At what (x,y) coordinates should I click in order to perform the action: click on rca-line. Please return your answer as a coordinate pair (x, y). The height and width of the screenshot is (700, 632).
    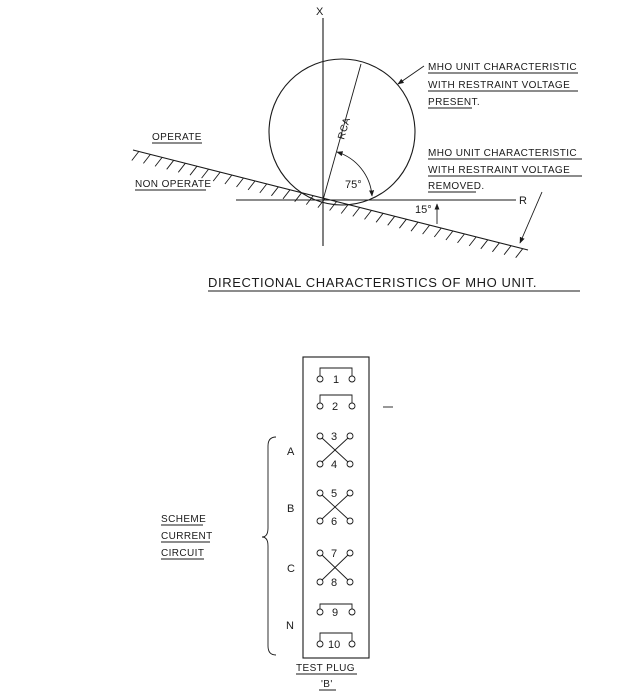
    Looking at the image, I should click on (342, 132).